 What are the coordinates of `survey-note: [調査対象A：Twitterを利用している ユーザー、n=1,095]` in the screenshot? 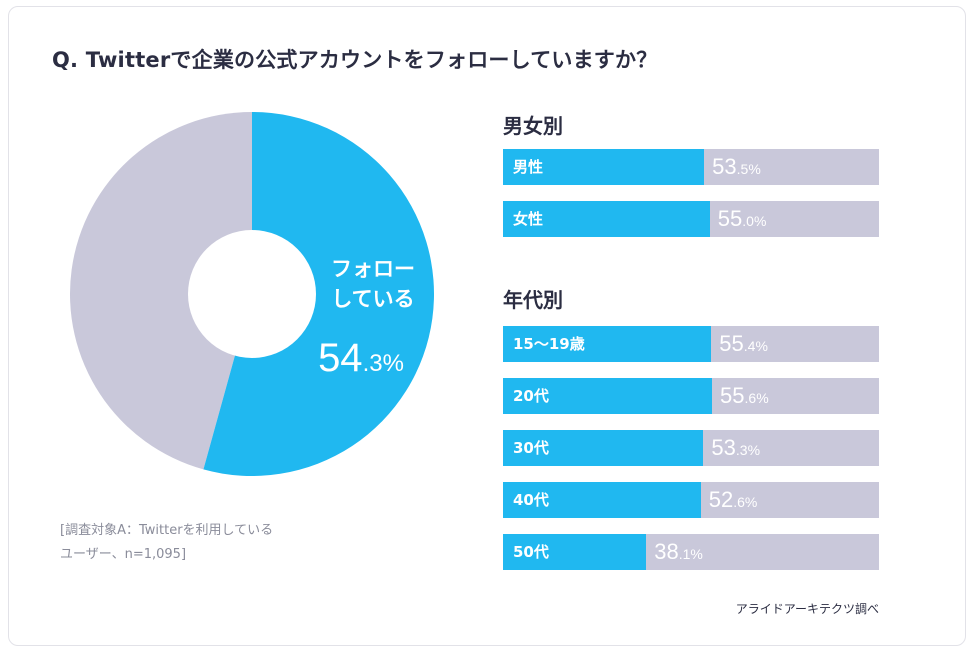 It's located at (200, 543).